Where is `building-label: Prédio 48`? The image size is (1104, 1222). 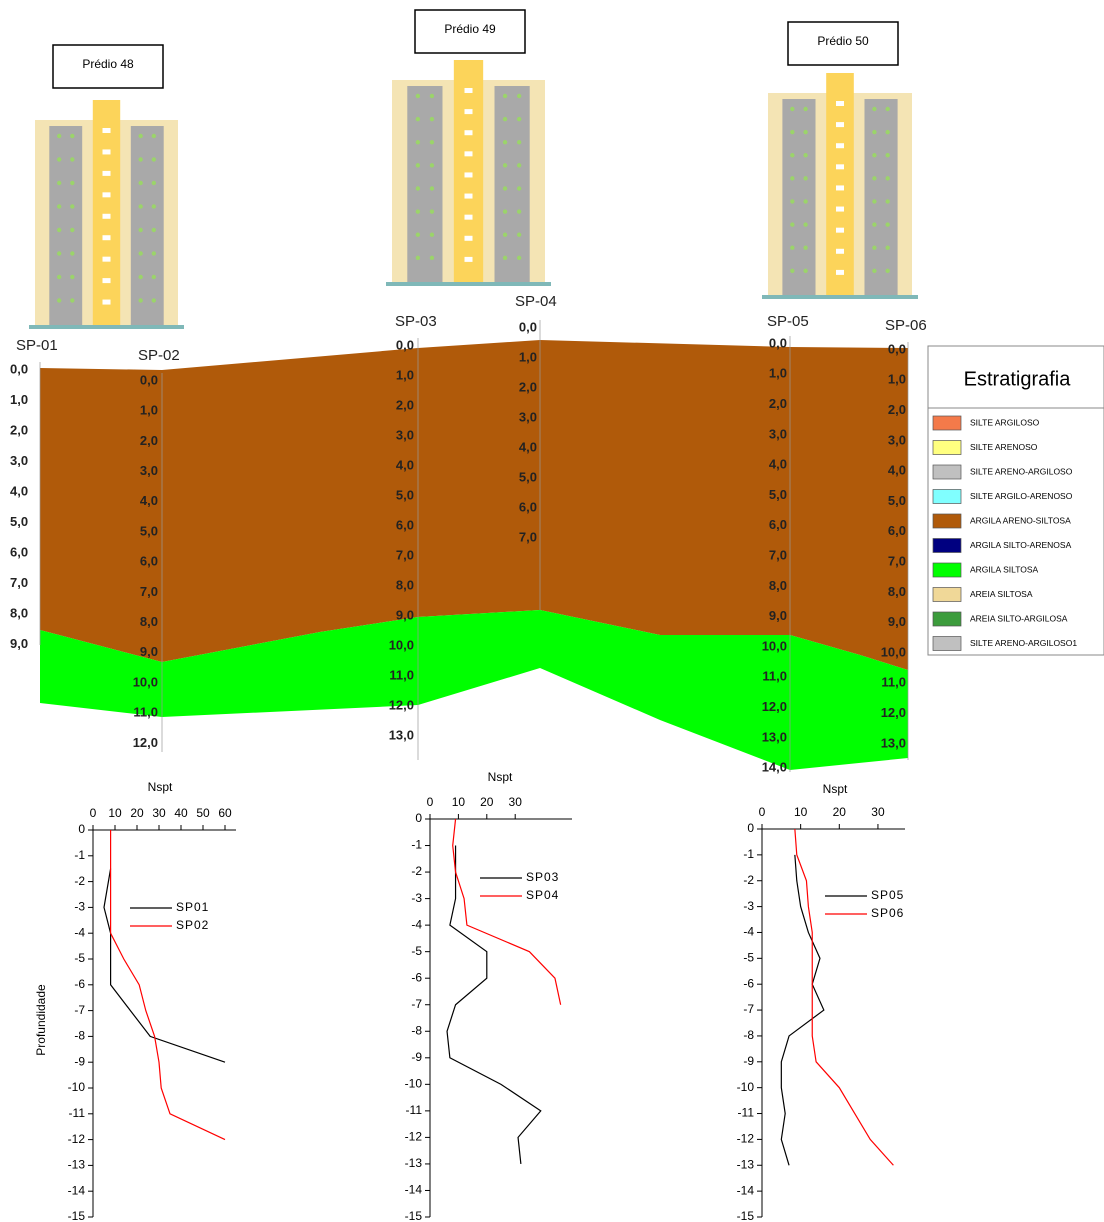 building-label: Prédio 48 is located at coordinates (108, 64).